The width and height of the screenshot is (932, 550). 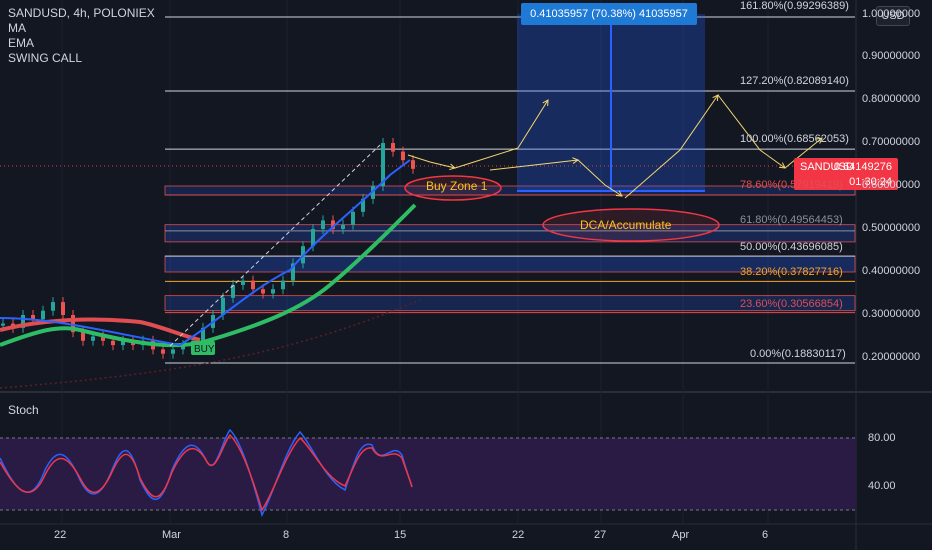 I want to click on fib-label-50: 50.00%(0.43696085), so click(x=791, y=247).